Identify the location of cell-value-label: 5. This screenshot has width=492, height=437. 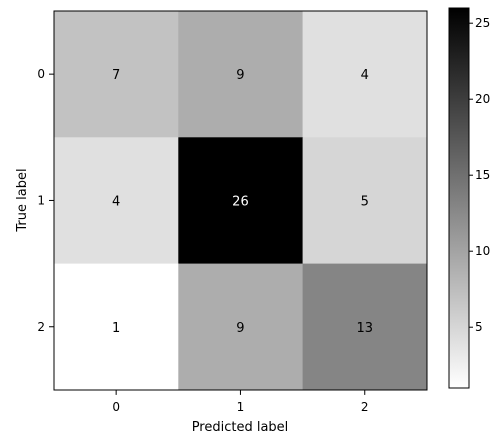
(365, 201).